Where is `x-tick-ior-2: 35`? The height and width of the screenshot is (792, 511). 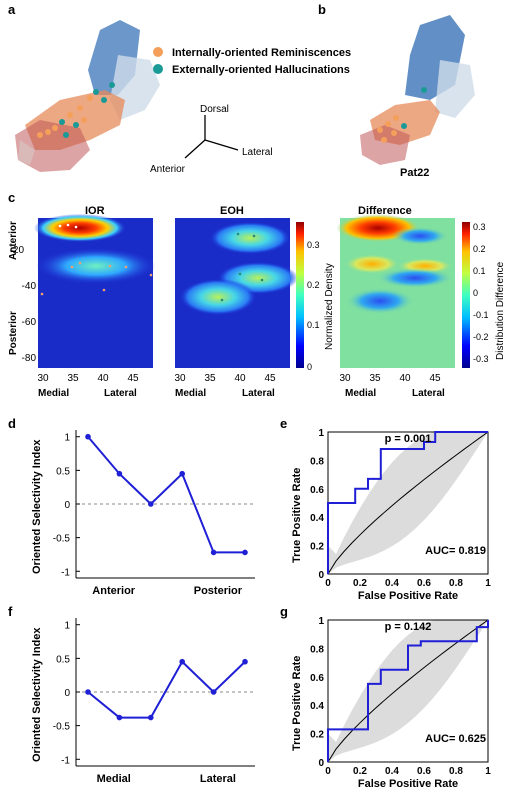 x-tick-ior-2: 35 is located at coordinates (73, 378).